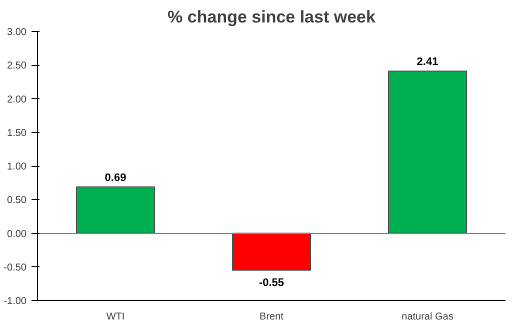 This screenshot has width=514, height=329. What do you see at coordinates (272, 17) in the screenshot?
I see `chart-title: % change since last week` at bounding box center [272, 17].